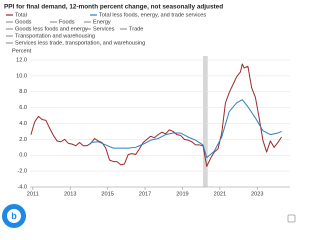 This screenshot has width=320, height=240. What do you see at coordinates (23, 140) in the screenshot?
I see `y-tick-label: 2.0` at bounding box center [23, 140].